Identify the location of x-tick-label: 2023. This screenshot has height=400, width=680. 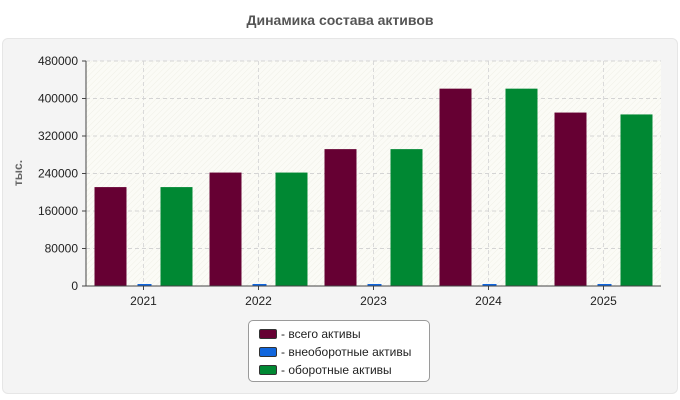
(373, 301).